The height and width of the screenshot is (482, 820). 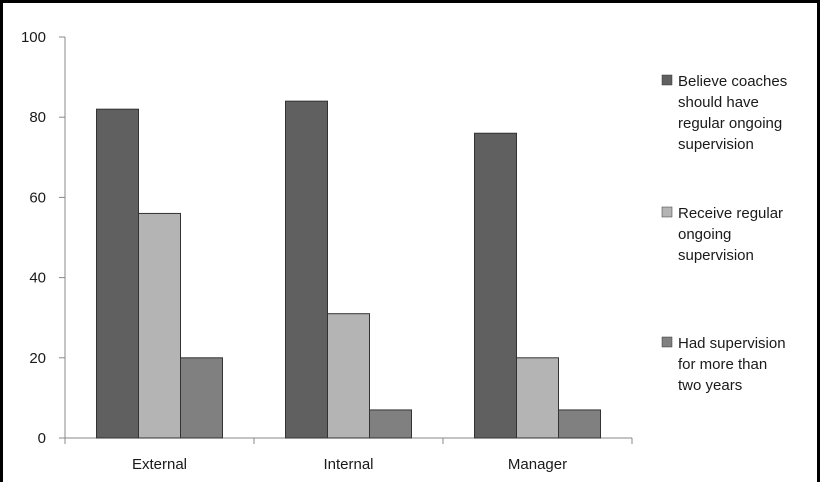 I want to click on legend-label: two years, so click(x=710, y=385).